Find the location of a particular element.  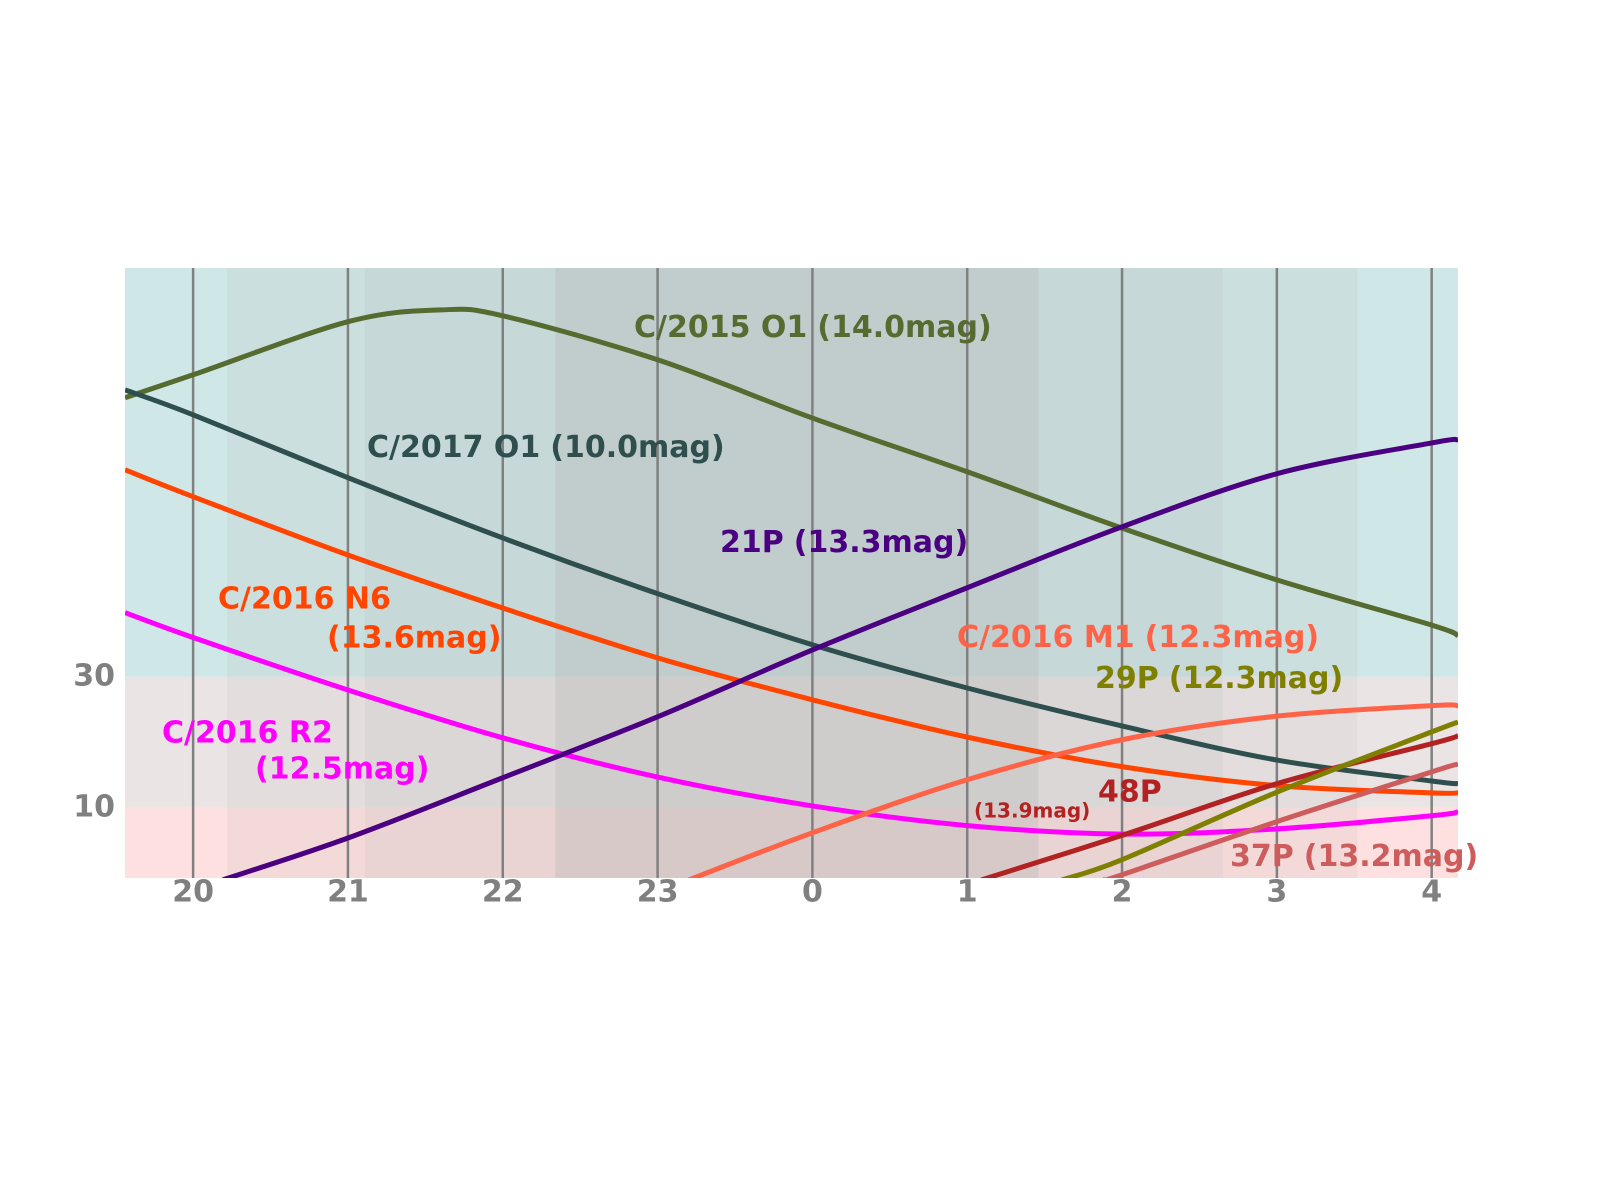

series-label-group: C/2016 M1 (12.3mag) is located at coordinates (1138, 637).